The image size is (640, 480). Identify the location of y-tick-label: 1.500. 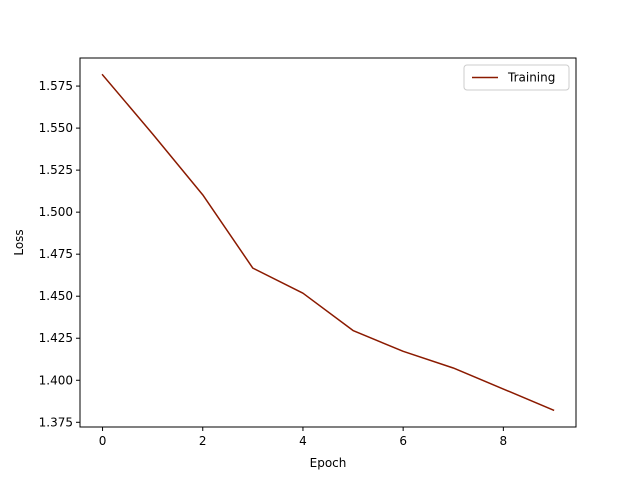
(56, 212).